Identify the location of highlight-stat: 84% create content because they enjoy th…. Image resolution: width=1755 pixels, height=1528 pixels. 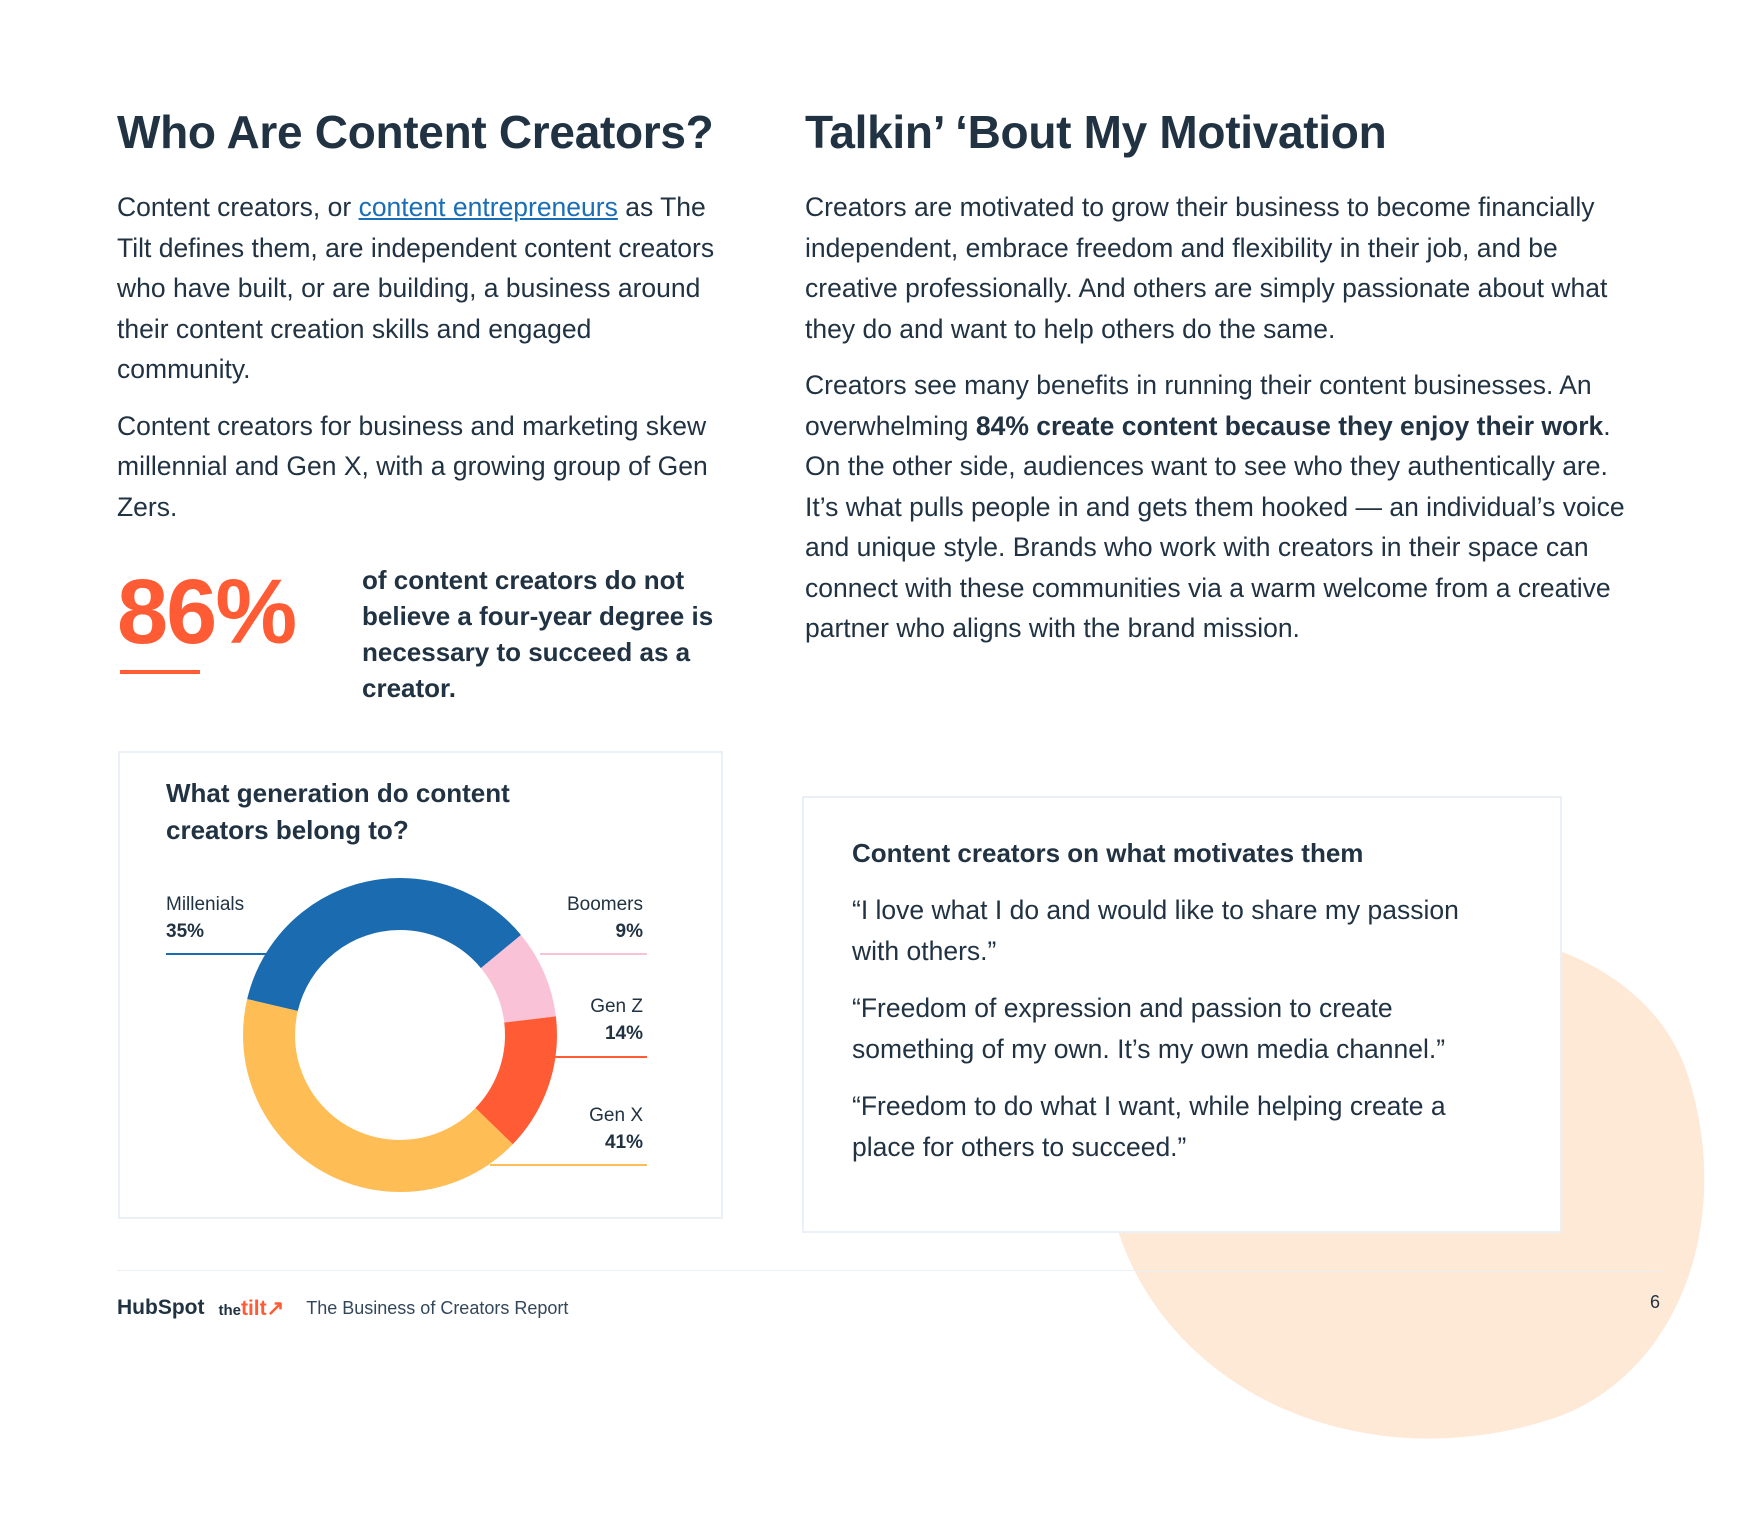
(1289, 425).